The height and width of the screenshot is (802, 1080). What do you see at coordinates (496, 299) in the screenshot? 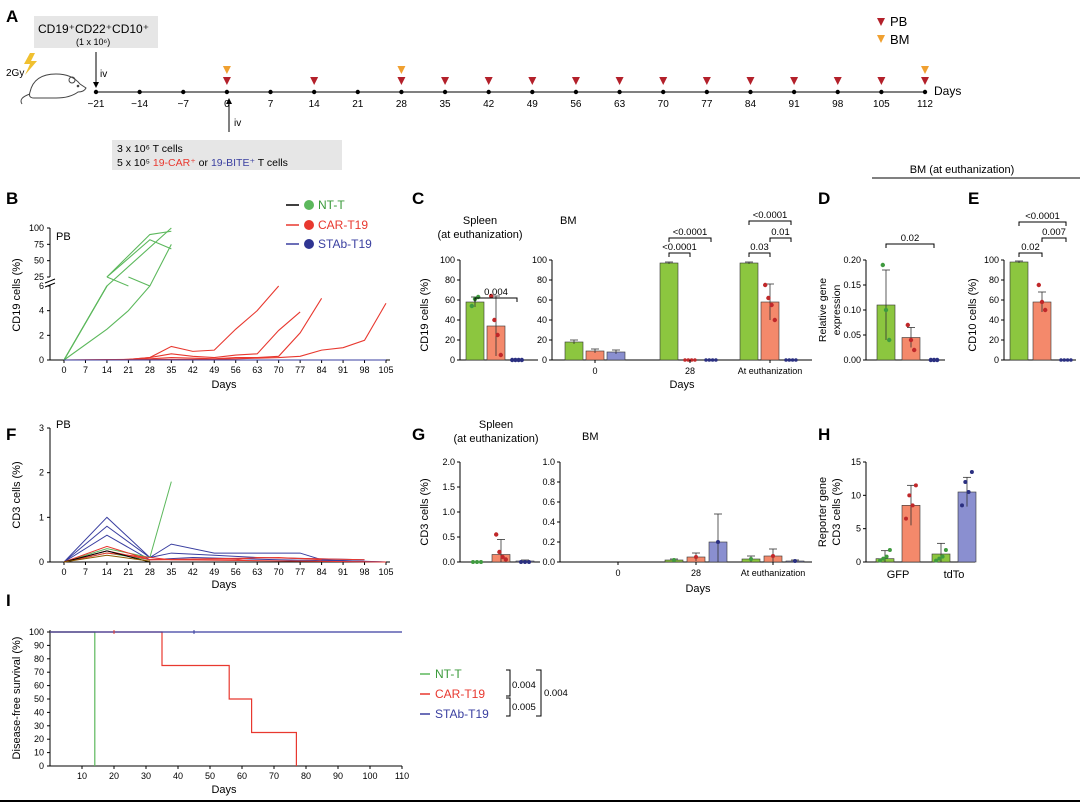
I see `c-spleen-bracket` at bounding box center [496, 299].